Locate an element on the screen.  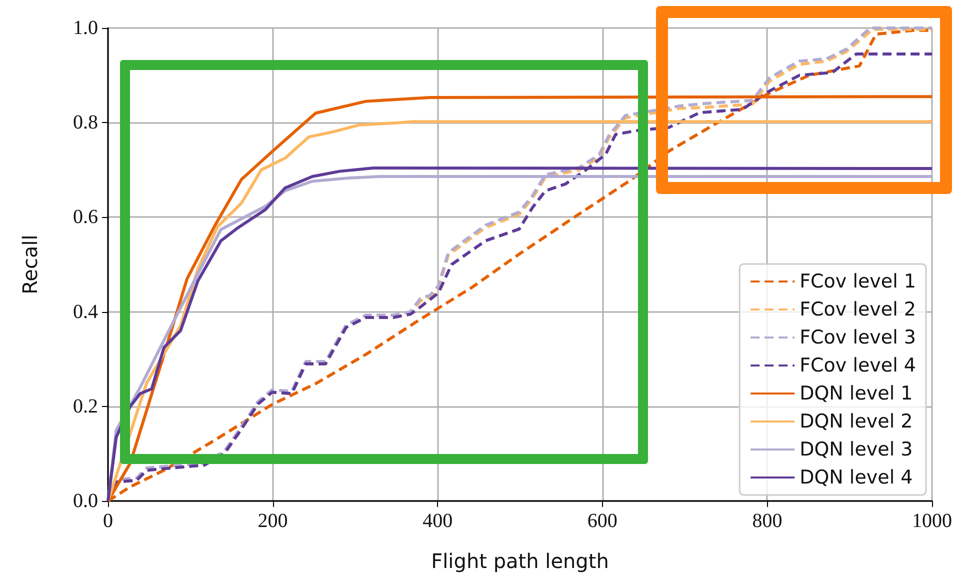
x-tick-label: 200 is located at coordinates (273, 521).